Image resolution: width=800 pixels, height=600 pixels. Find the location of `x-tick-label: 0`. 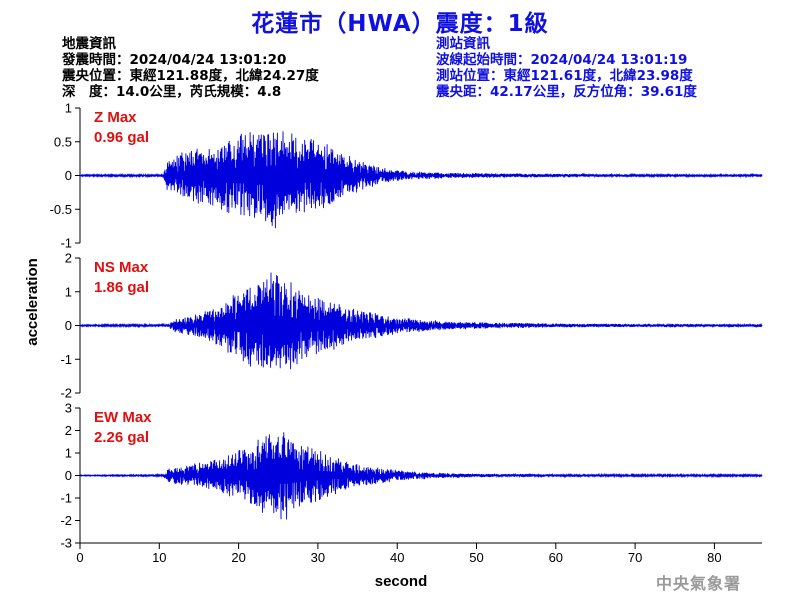

x-tick-label: 0 is located at coordinates (79, 557).